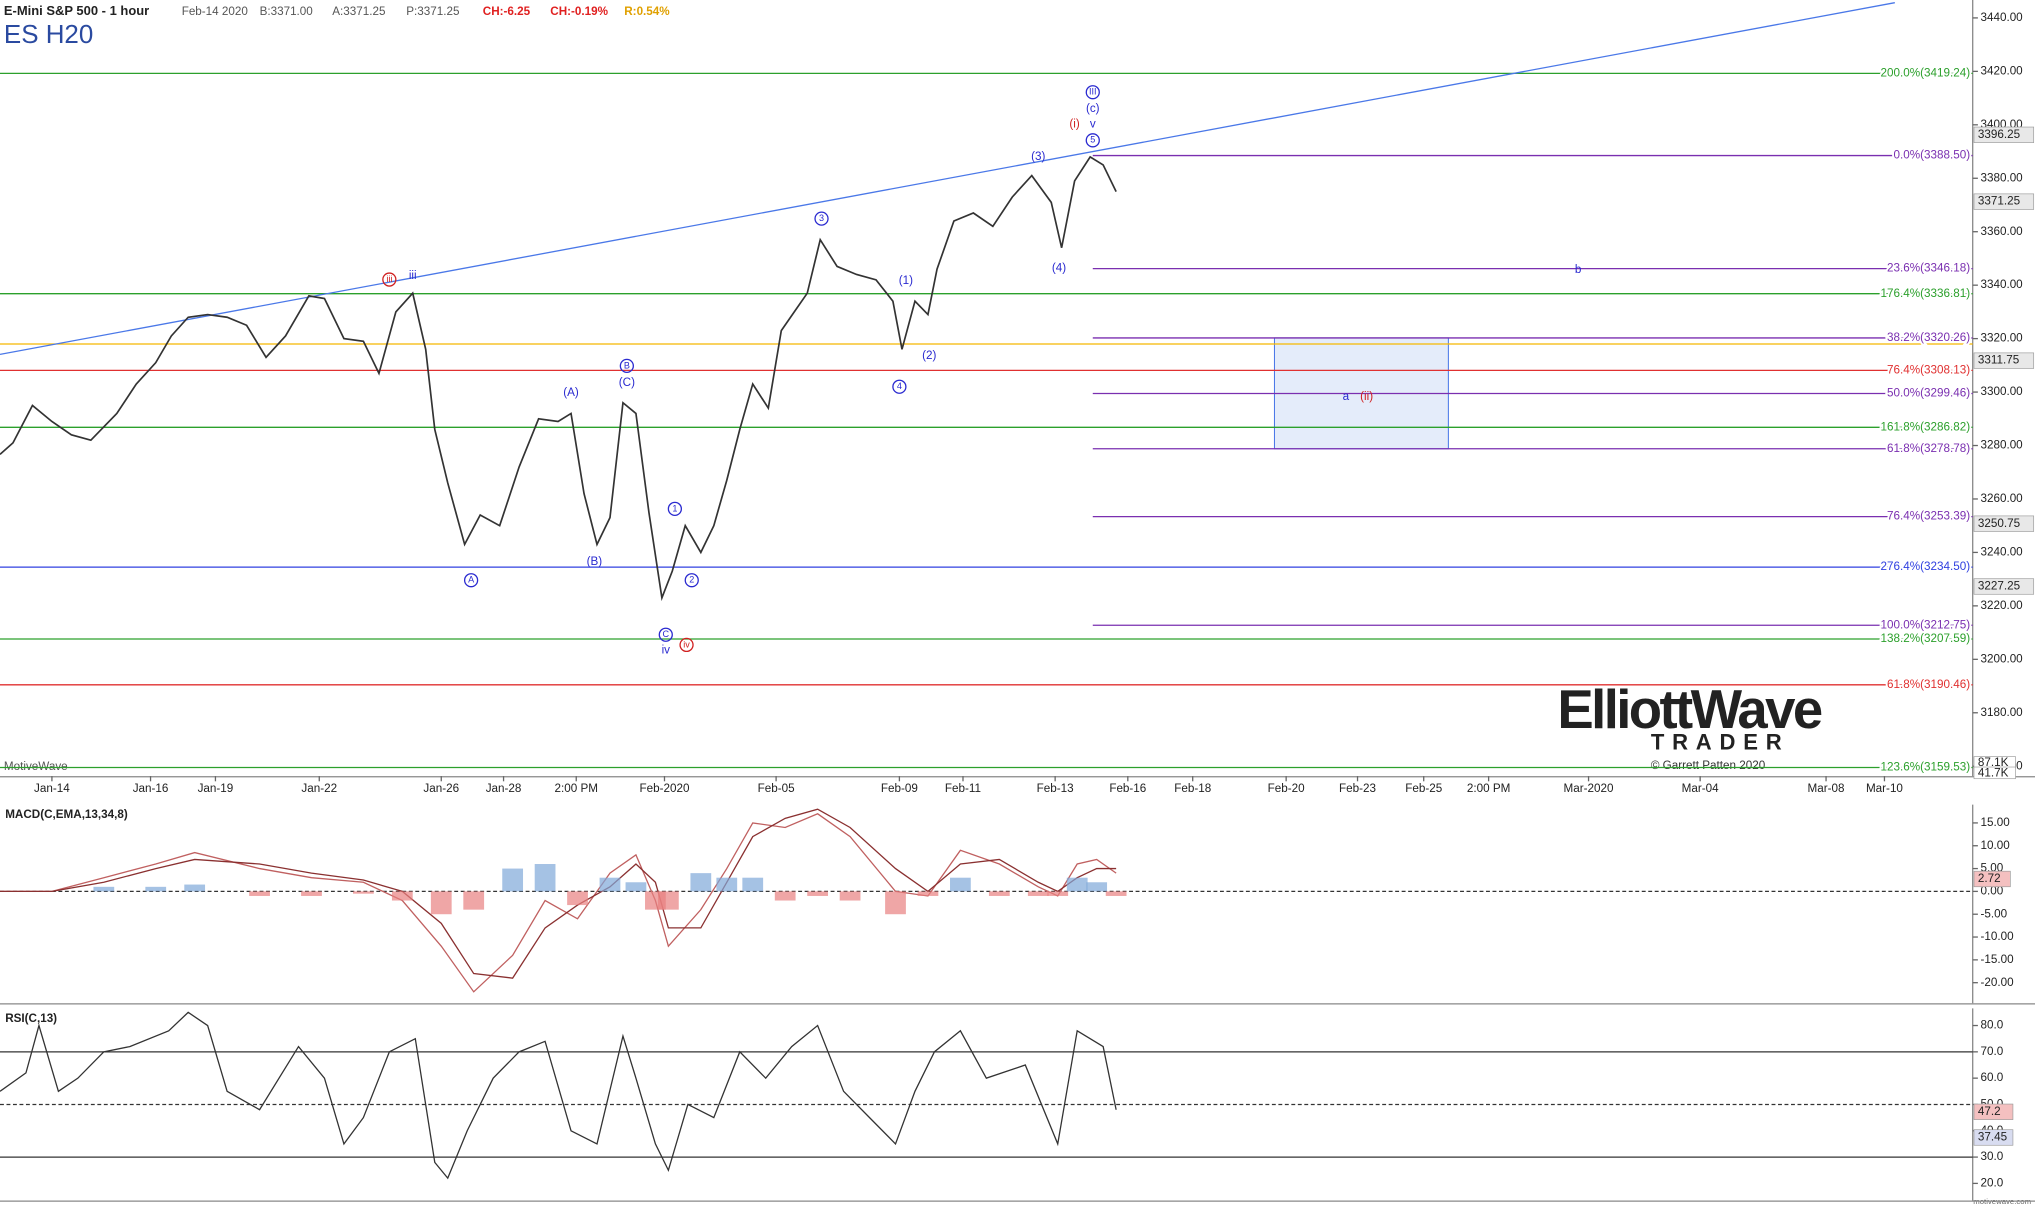 The width and height of the screenshot is (2035, 1207). What do you see at coordinates (358, 11) in the screenshot?
I see `ask: A:3371.25` at bounding box center [358, 11].